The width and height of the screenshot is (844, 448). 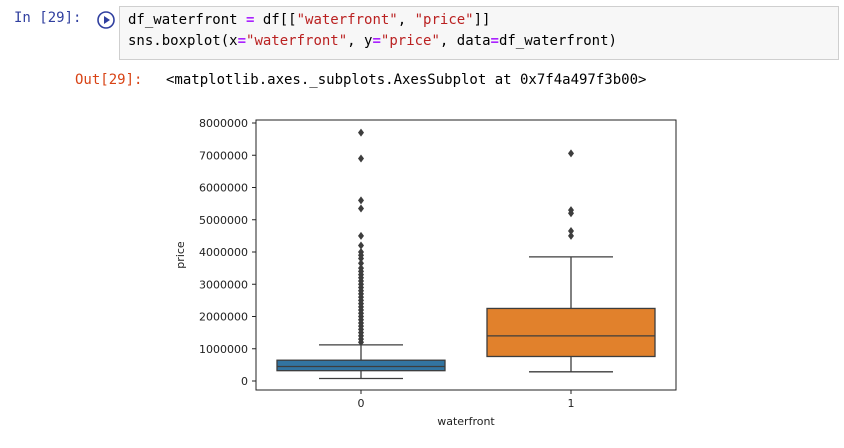 I want to click on code-token: df_waterfront, so click(x=183, y=20).